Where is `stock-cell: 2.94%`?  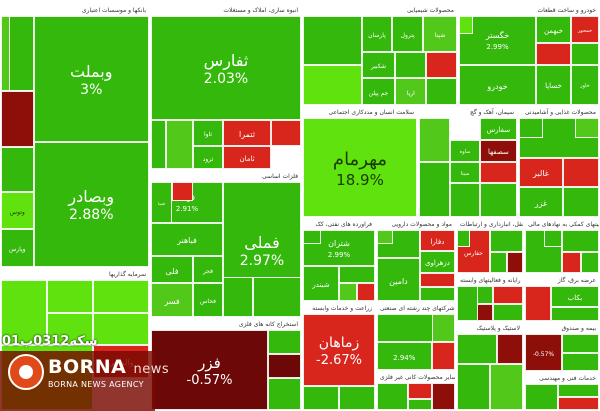
stock-cell: 2.94% is located at coordinates (404, 356).